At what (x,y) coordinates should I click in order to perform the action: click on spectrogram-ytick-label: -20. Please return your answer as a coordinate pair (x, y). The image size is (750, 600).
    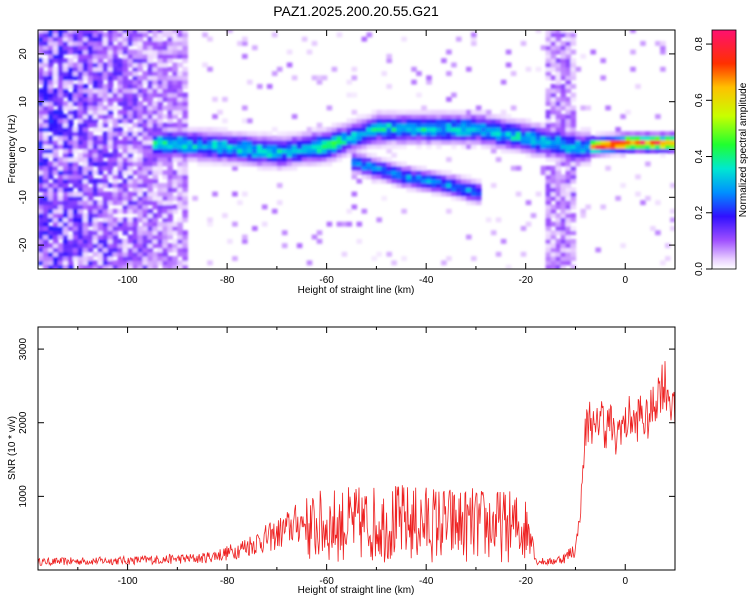
    Looking at the image, I should click on (23, 244).